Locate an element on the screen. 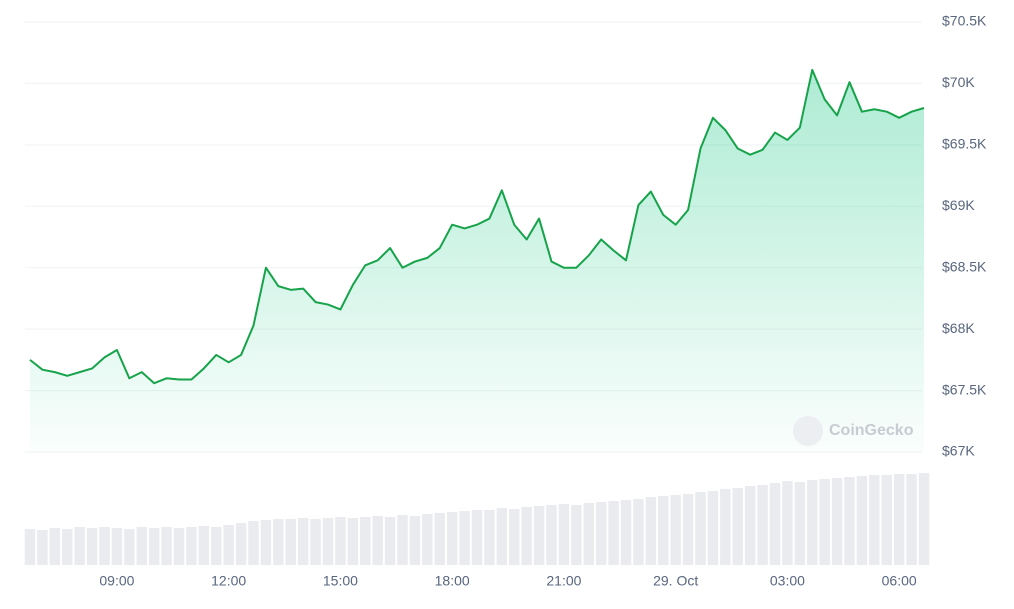 The width and height of the screenshot is (1014, 609). x-tick-label: 15:00 is located at coordinates (340, 581).